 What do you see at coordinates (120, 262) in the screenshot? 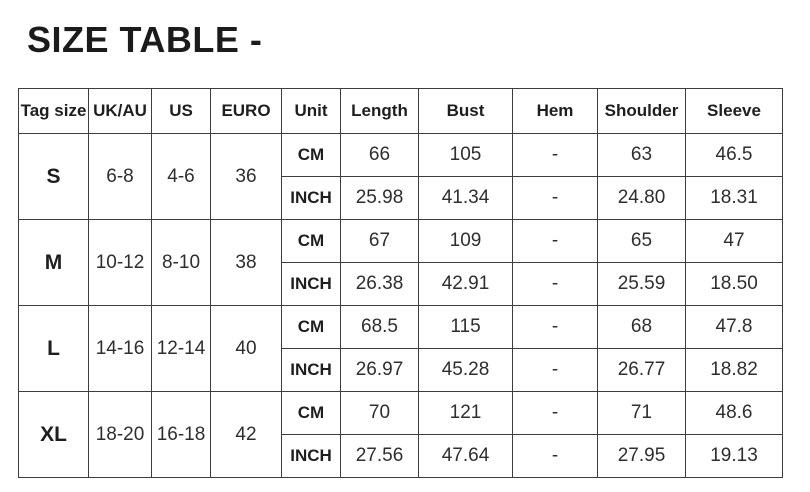
I see `ukau-cell: 10-12` at bounding box center [120, 262].